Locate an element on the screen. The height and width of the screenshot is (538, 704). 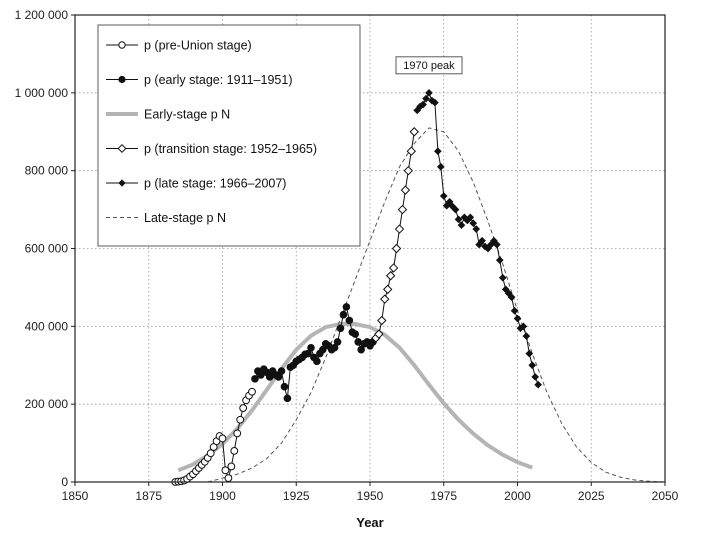
legend-item-late-stage-p-n: Late-stage p N is located at coordinates (166, 218).